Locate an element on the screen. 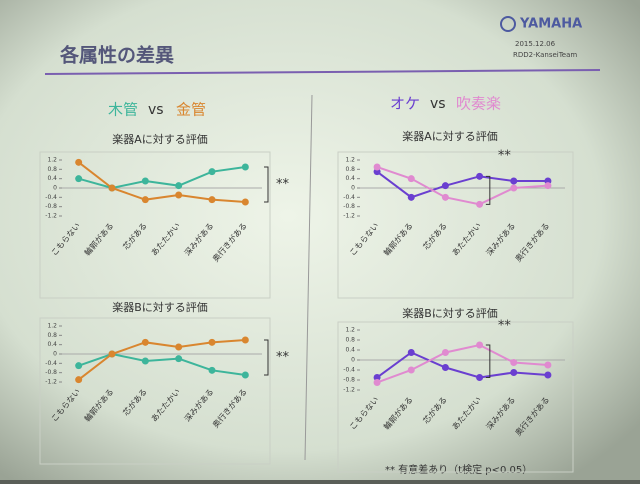 The height and width of the screenshot is (484, 640). logo-mark is located at coordinates (508, 24).